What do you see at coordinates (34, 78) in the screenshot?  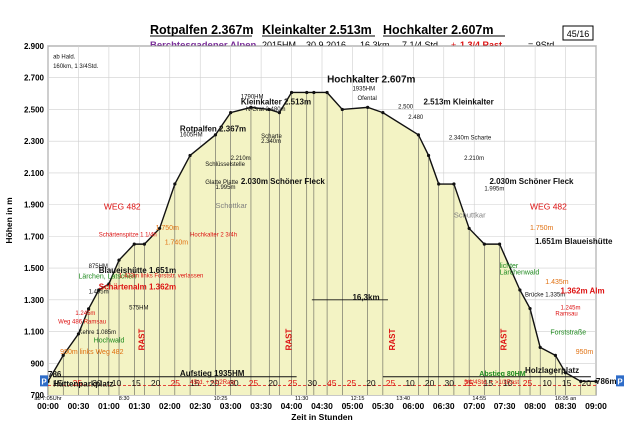 I see `y-tick-label: 2.700` at bounding box center [34, 78].